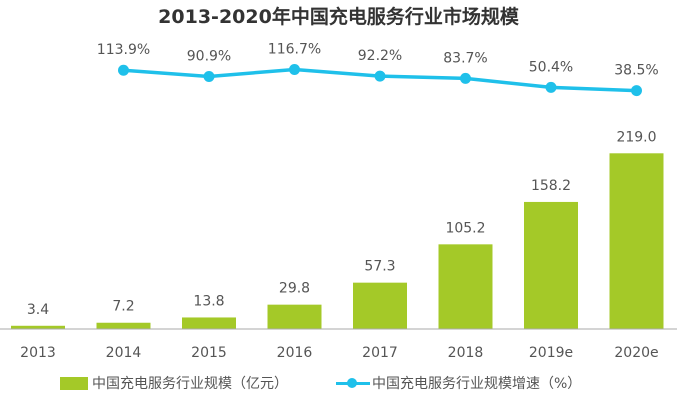 The height and width of the screenshot is (402, 677). Describe the element at coordinates (353, 383) in the screenshot. I see `legend-line-swatch` at that location.